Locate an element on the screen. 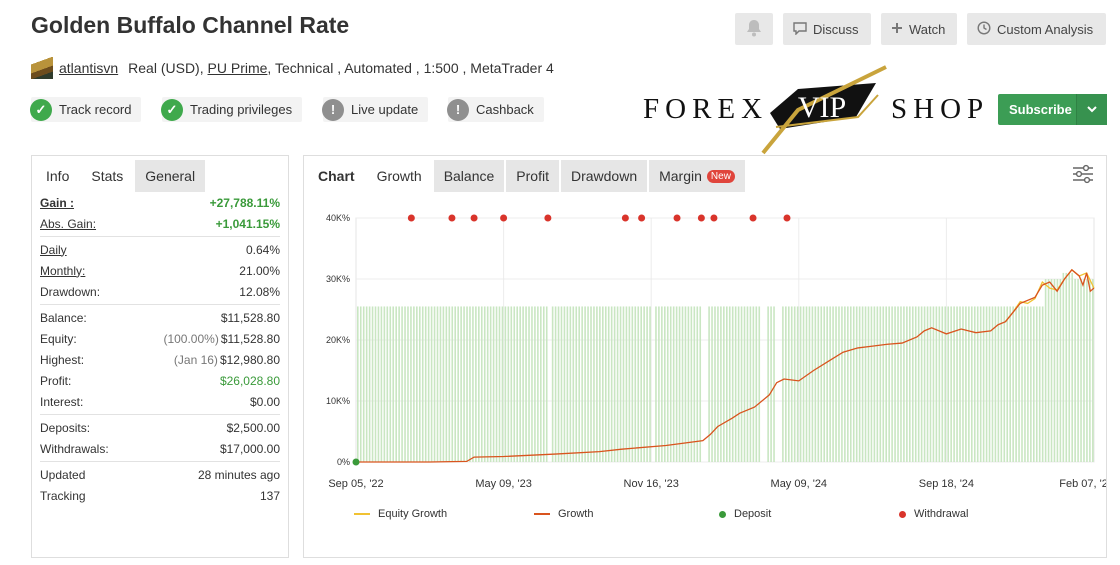 The height and width of the screenshot is (565, 1120). tab-chart: Chart is located at coordinates (336, 176).